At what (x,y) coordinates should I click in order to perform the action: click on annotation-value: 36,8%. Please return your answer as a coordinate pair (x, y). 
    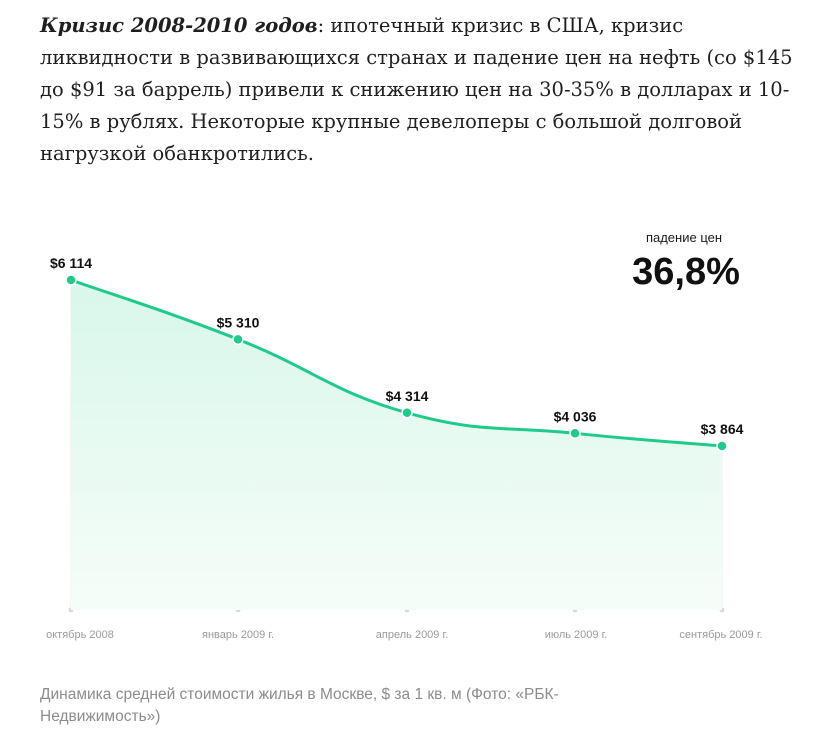
    Looking at the image, I should click on (686, 272).